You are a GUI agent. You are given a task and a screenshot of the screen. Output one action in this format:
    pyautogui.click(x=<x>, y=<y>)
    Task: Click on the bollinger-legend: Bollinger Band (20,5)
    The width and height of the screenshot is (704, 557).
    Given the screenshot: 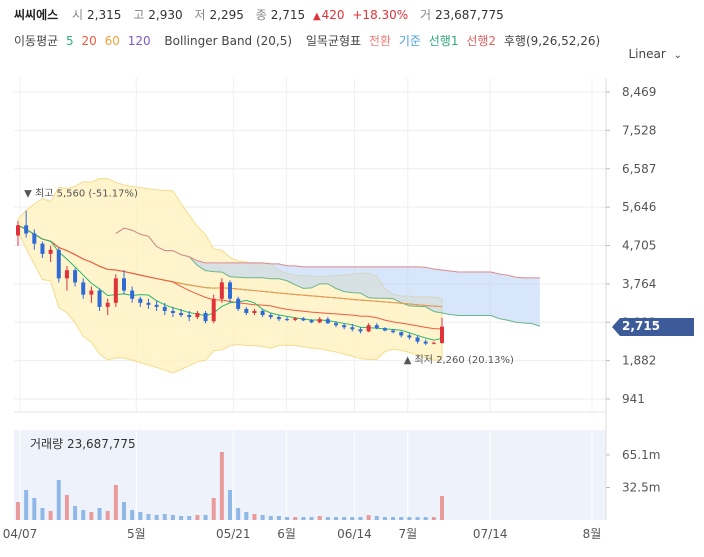 What is the action you would take?
    pyautogui.click(x=228, y=41)
    